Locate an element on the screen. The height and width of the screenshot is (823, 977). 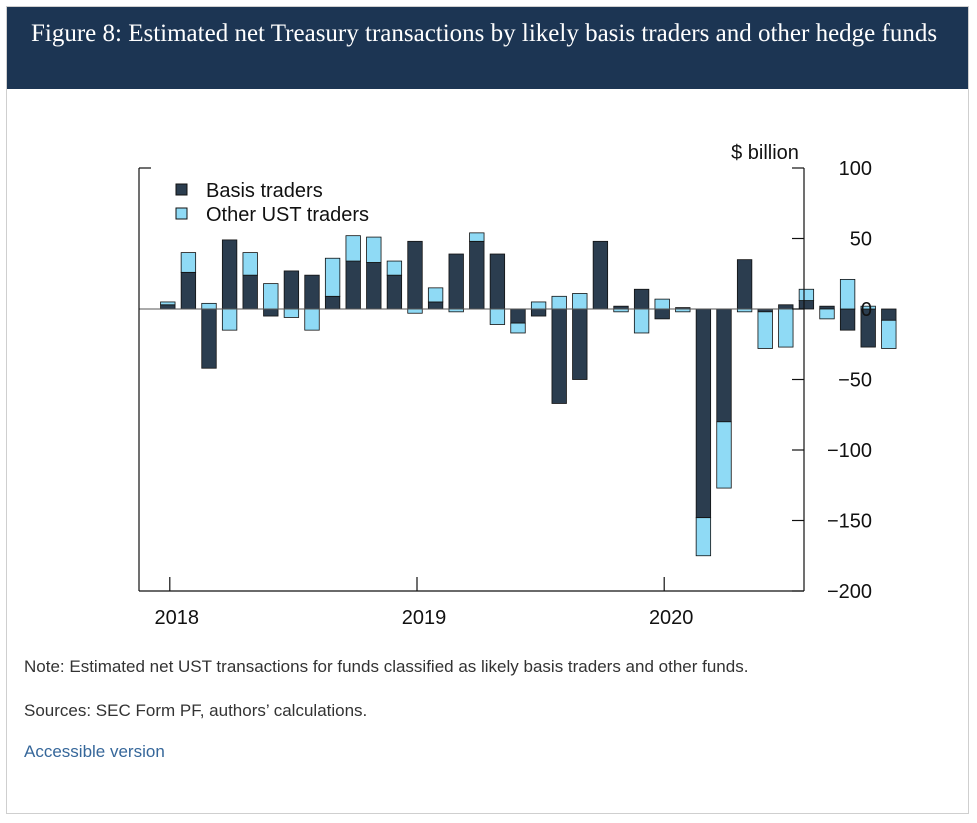
legend-swatch-basis is located at coordinates (181, 189).